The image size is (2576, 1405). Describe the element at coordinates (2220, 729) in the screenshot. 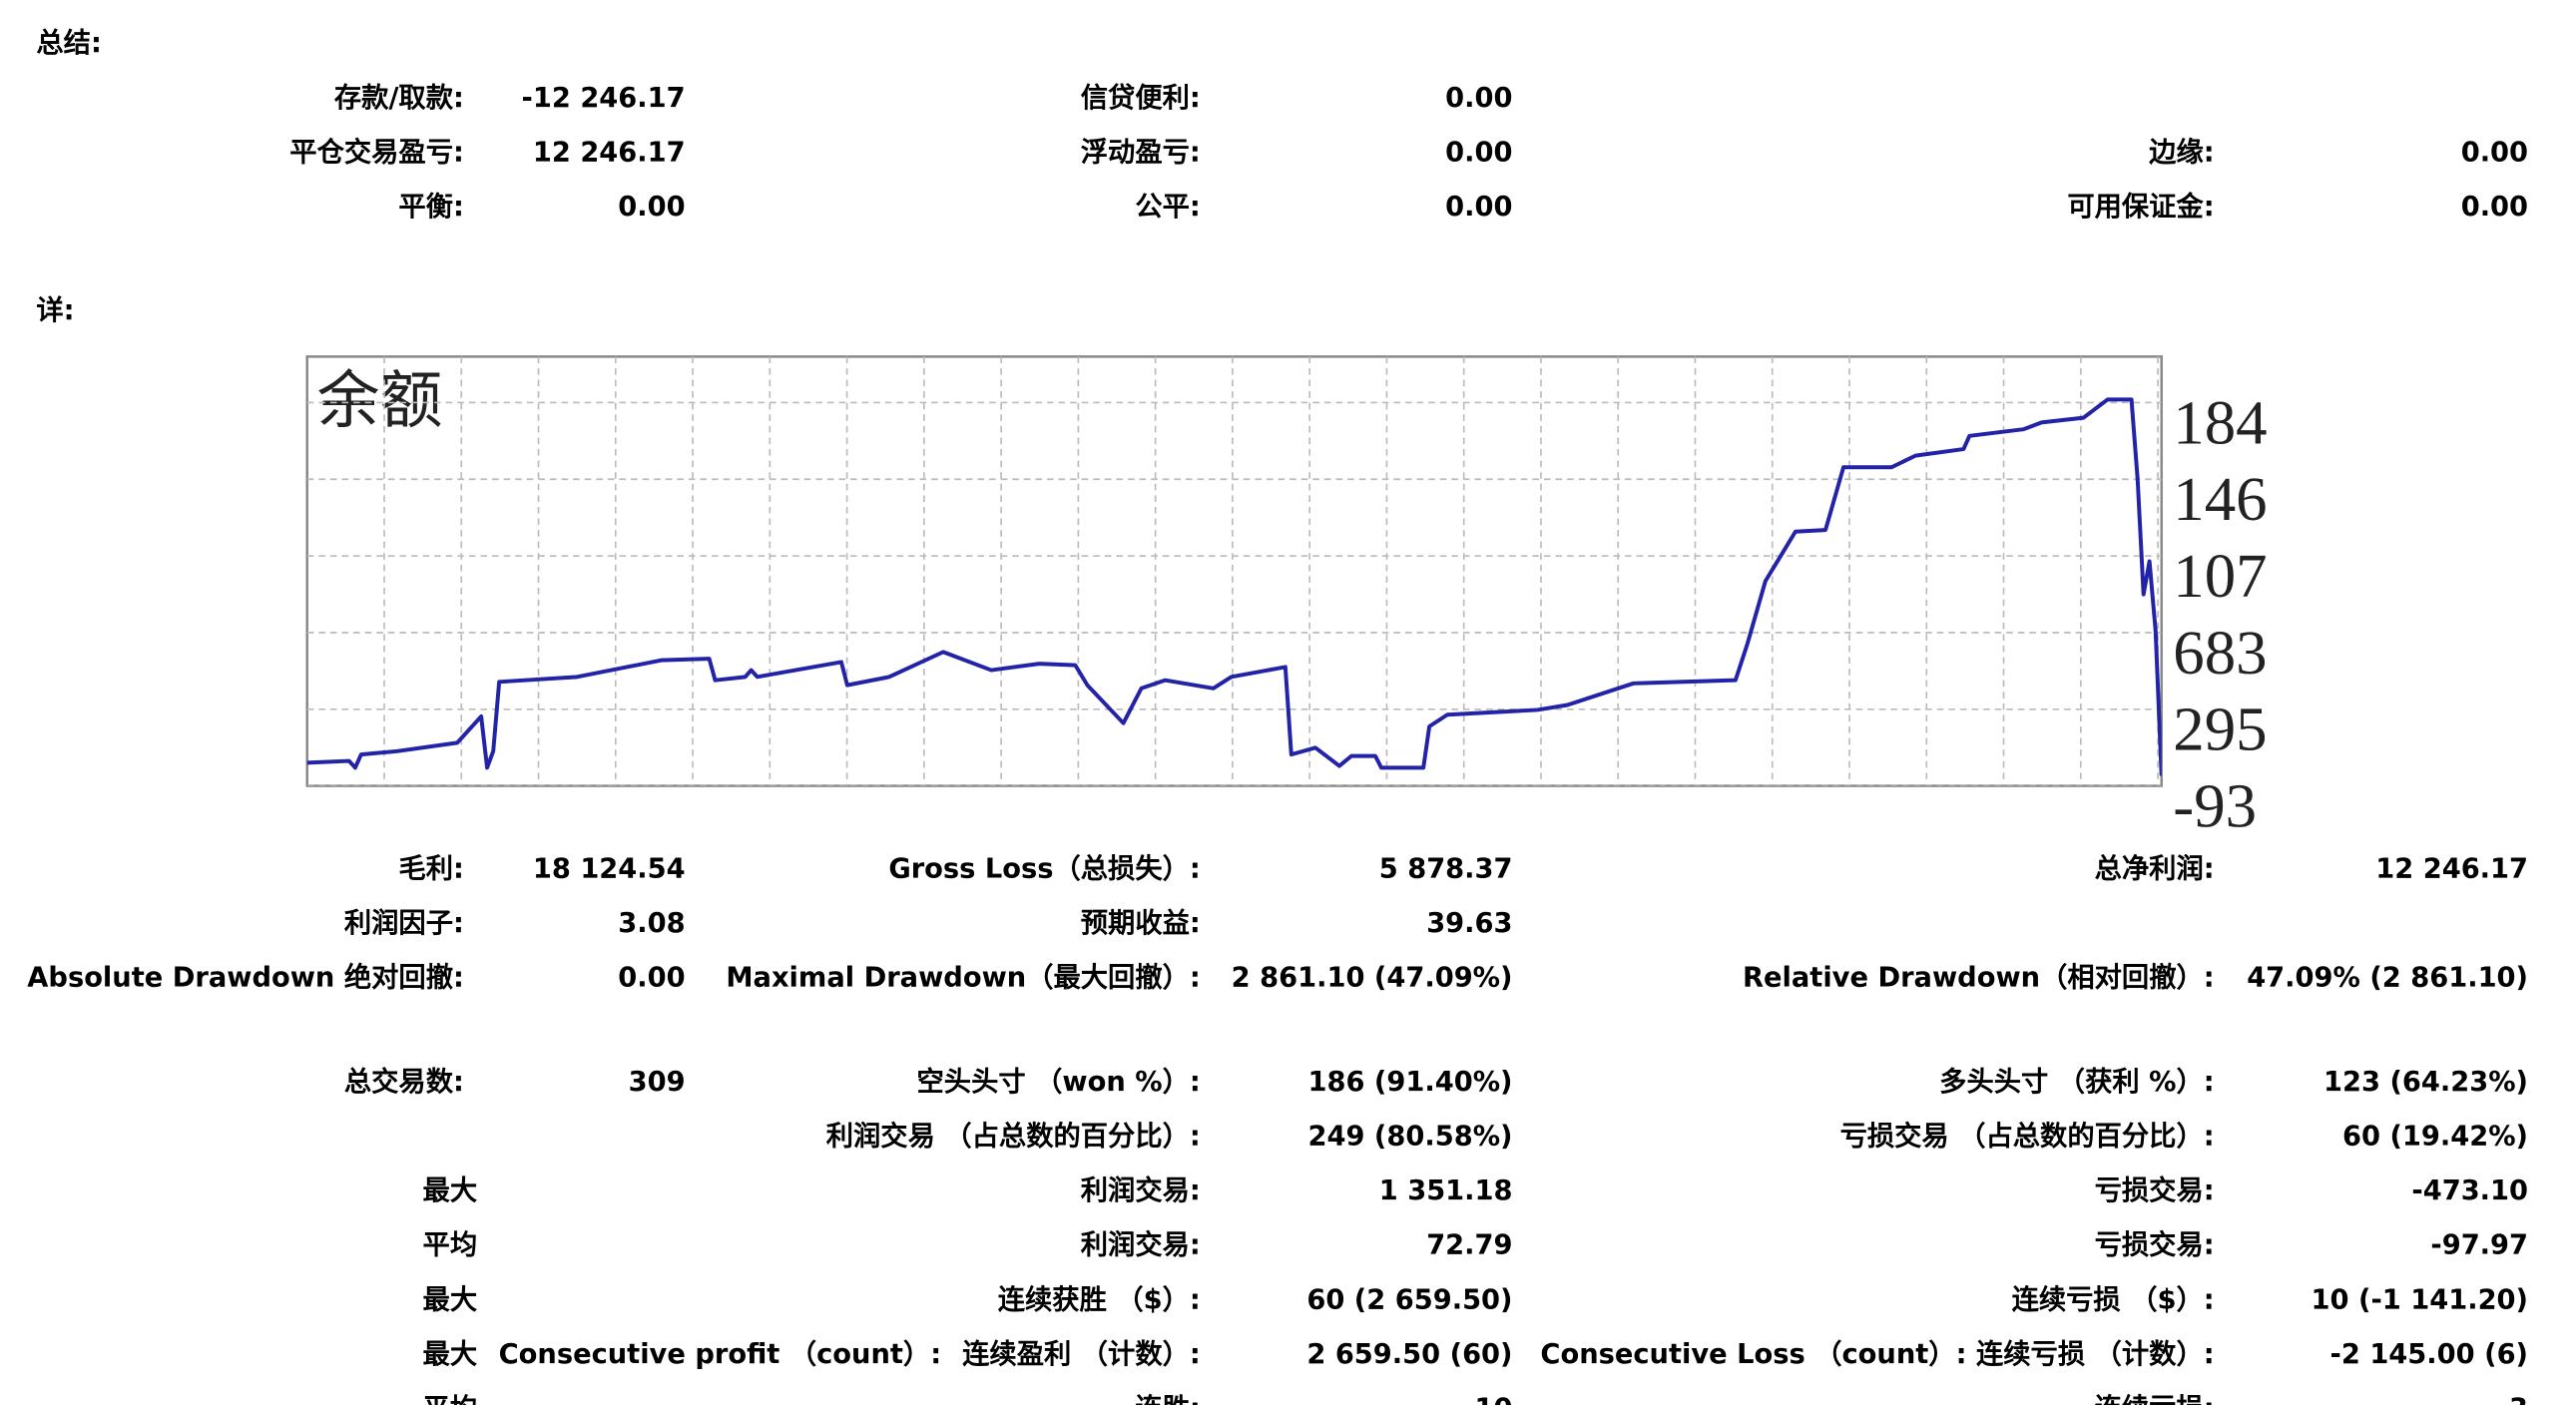

I see `y-tick-label: 295` at that location.